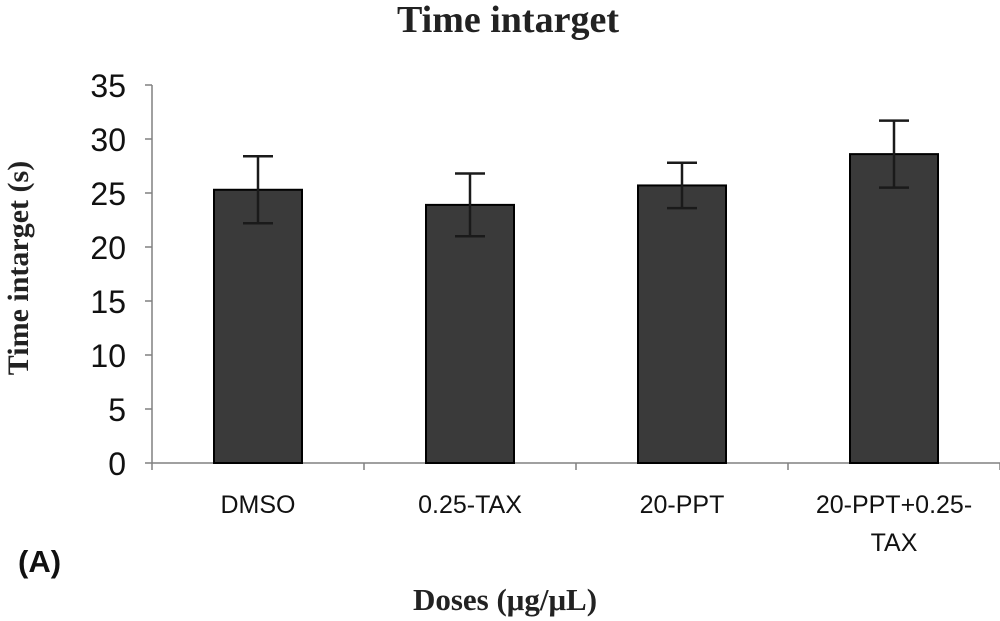  Describe the element at coordinates (18, 268) in the screenshot. I see `y-axis-label: Time intarget (s)` at that location.